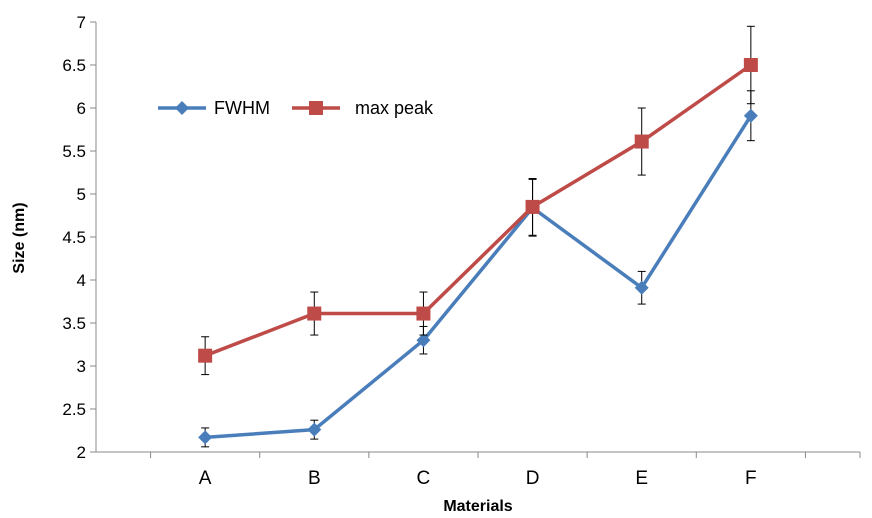 The image size is (872, 518). I want to click on legend-item: FWHM, so click(214, 108).